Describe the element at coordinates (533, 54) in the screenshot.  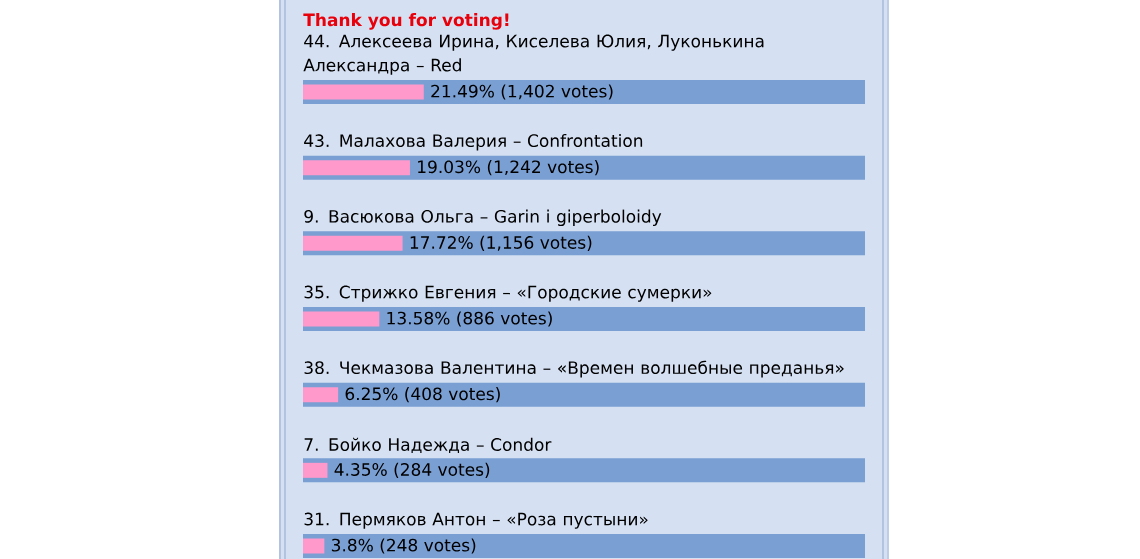
I see `y-tick-label: 44. Алексеева Ирина, Киселева Юлия, Луконькина Александра – Red` at that location.